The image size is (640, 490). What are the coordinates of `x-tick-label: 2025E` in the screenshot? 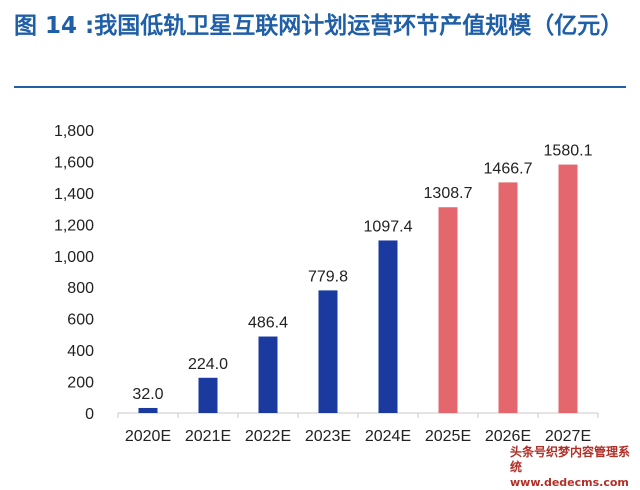 It's located at (448, 436).